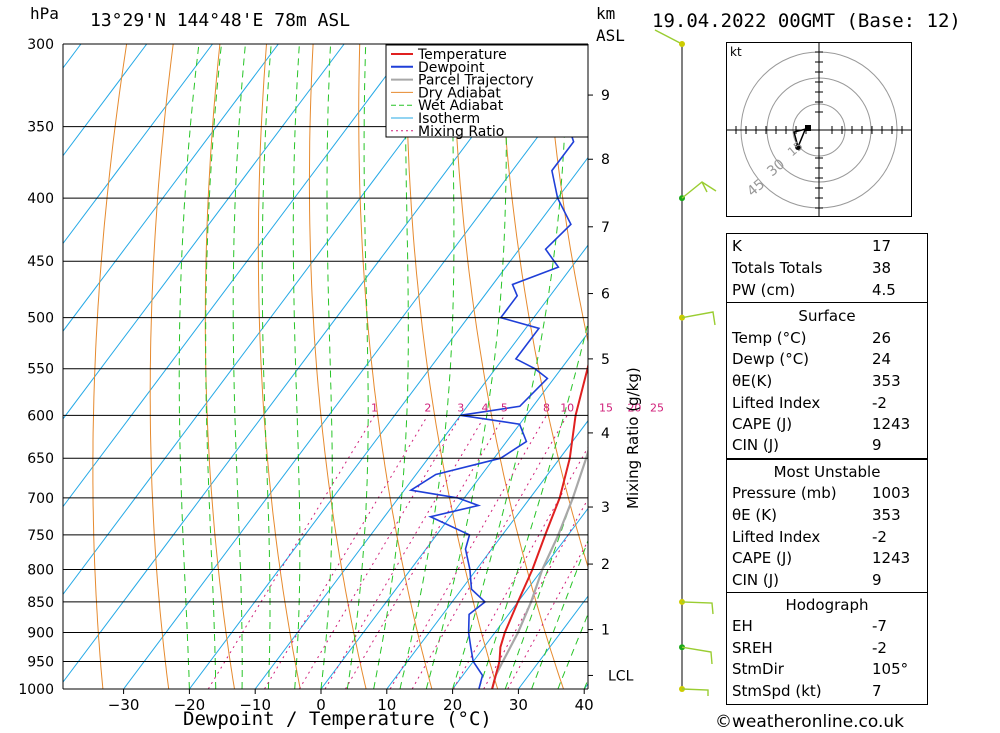 The width and height of the screenshot is (1000, 733). I want to click on index-value: 4.5, so click(884, 290).